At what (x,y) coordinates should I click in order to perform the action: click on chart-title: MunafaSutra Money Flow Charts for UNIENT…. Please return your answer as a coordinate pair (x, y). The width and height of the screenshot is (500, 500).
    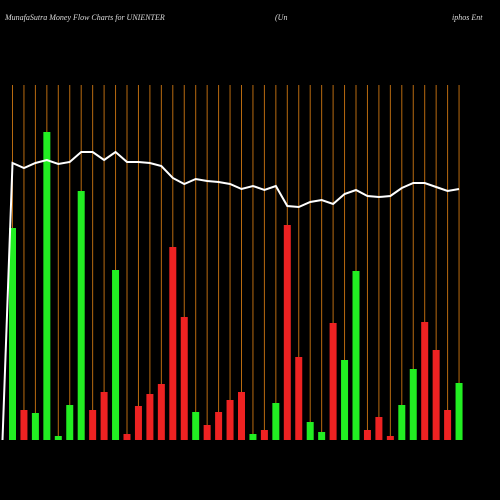
    Looking at the image, I should click on (84, 17).